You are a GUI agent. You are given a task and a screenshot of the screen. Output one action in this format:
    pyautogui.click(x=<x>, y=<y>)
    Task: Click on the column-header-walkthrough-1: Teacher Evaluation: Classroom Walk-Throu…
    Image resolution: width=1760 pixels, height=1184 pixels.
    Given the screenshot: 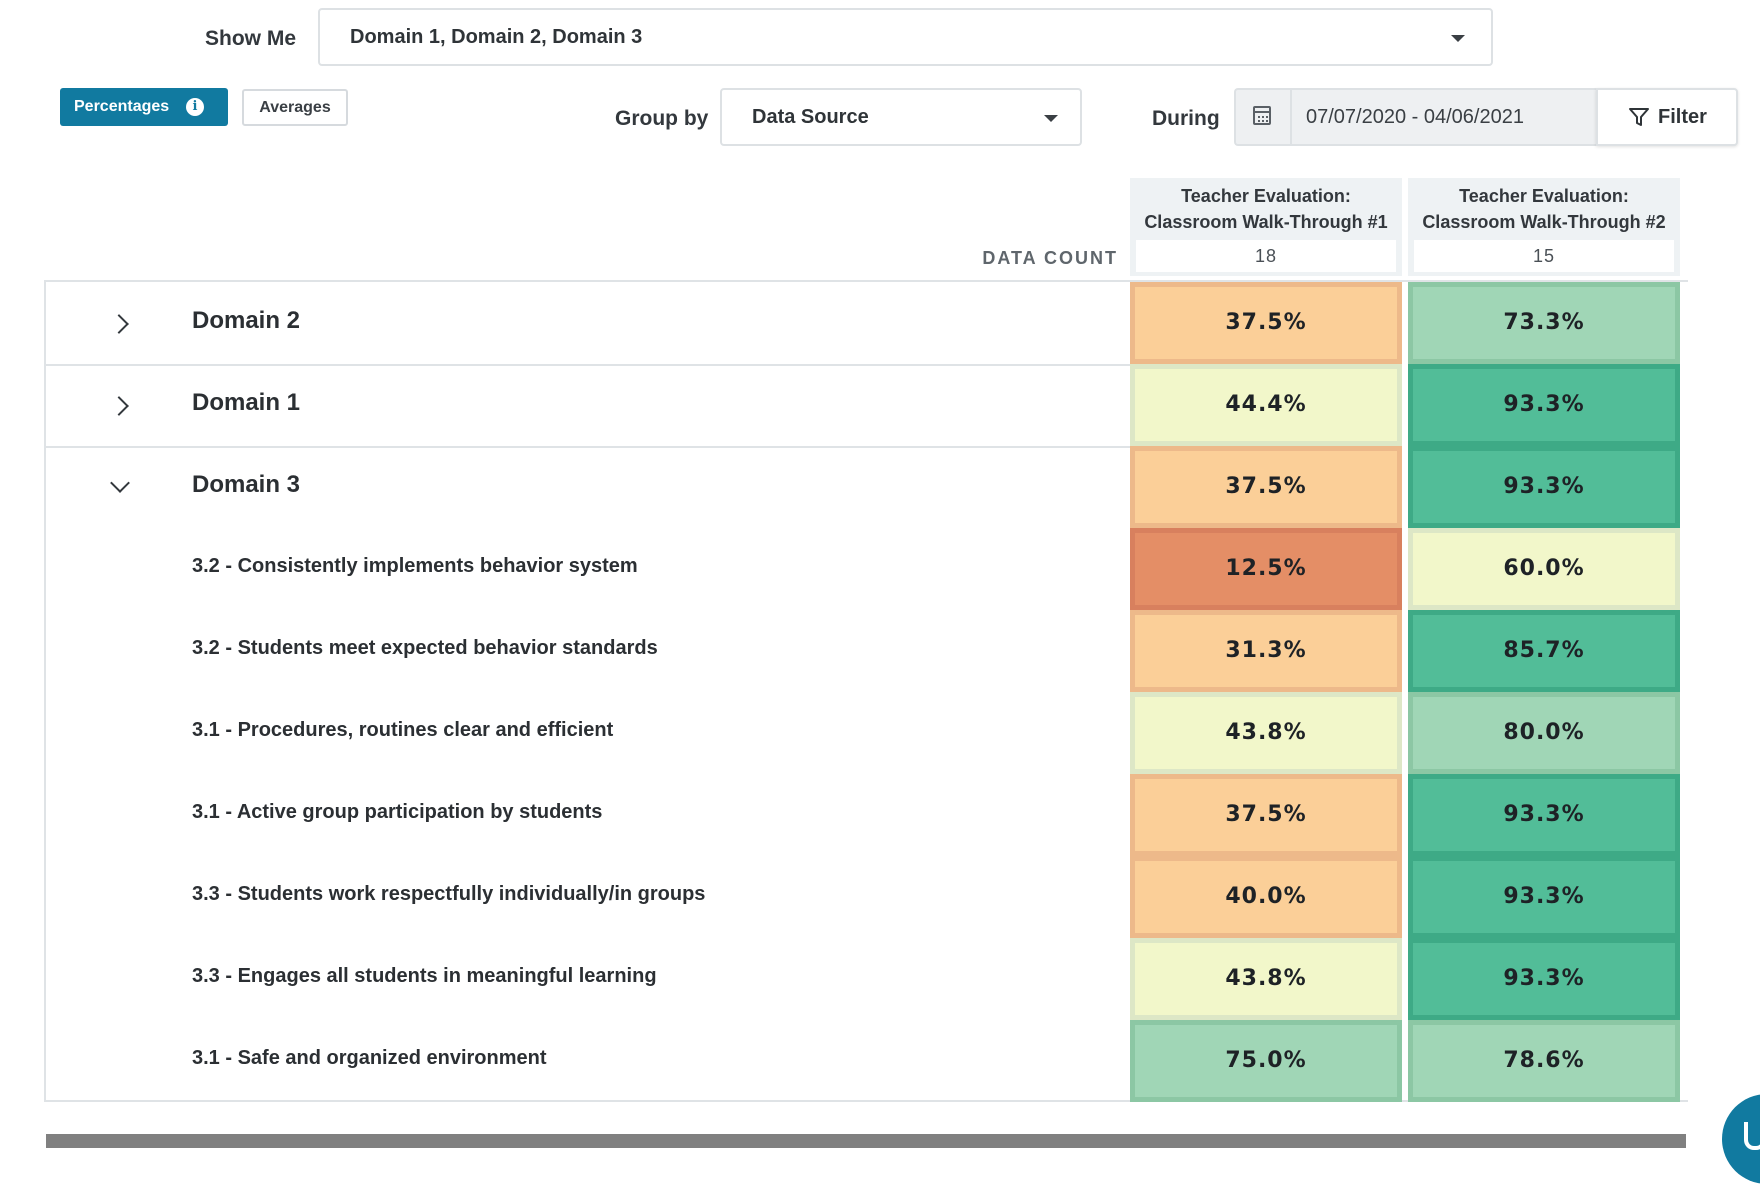 What is the action you would take?
    pyautogui.click(x=1266, y=209)
    